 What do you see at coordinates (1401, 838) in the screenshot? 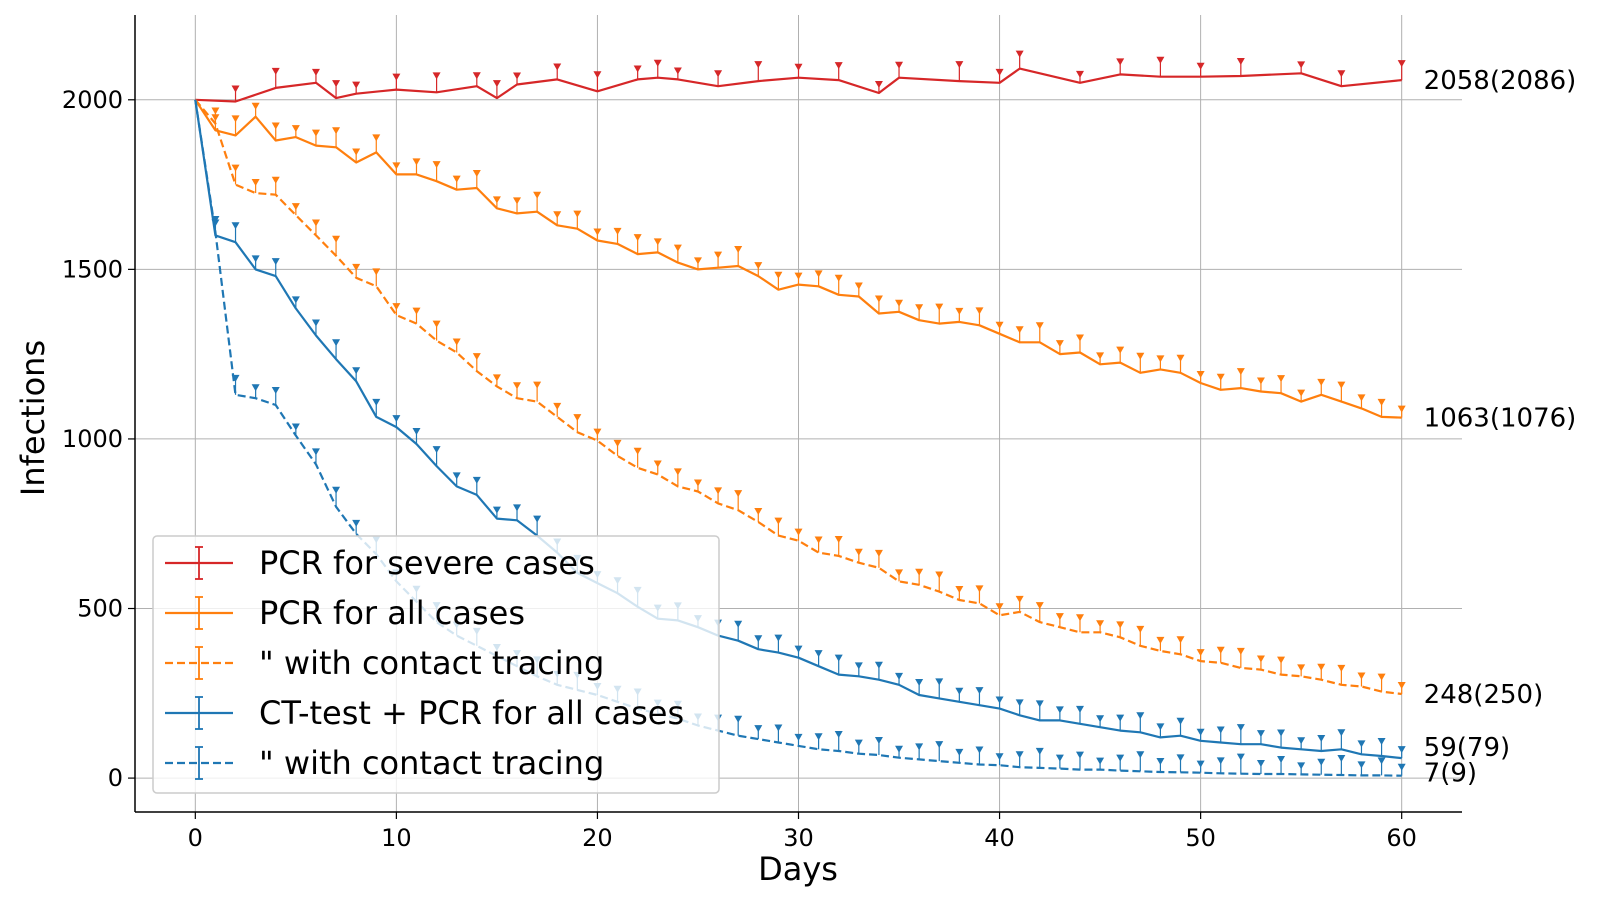
I see `x-tick-label: 60` at bounding box center [1401, 838].